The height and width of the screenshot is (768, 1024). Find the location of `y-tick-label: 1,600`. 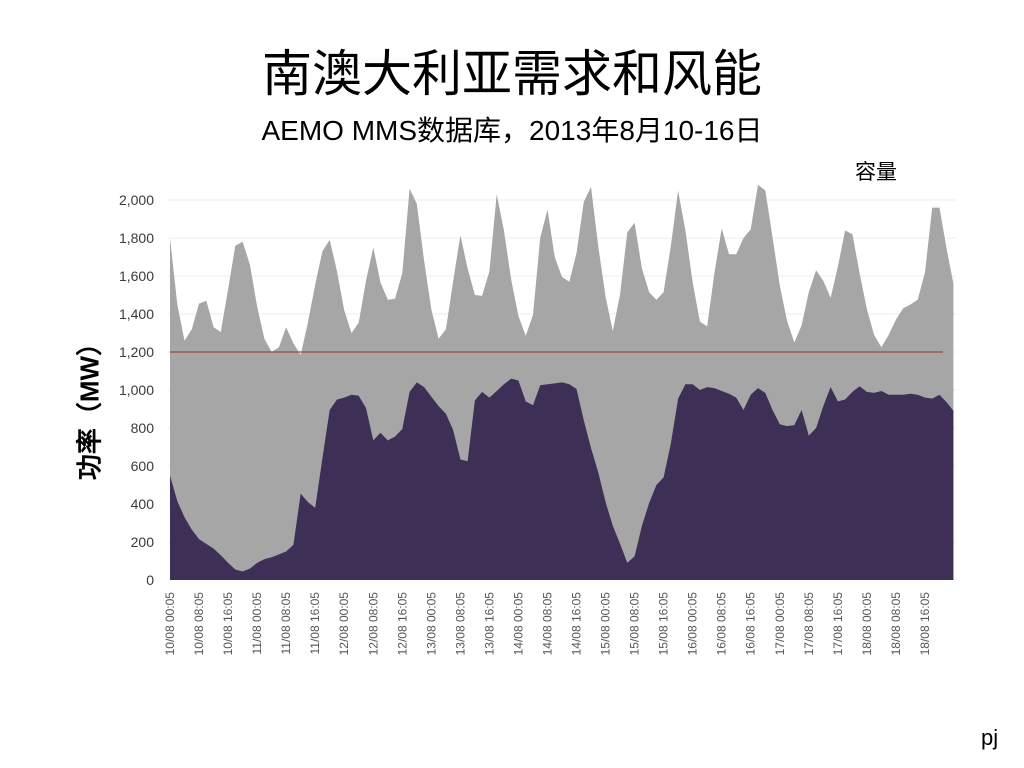

y-tick-label: 1,600 is located at coordinates (136, 276).